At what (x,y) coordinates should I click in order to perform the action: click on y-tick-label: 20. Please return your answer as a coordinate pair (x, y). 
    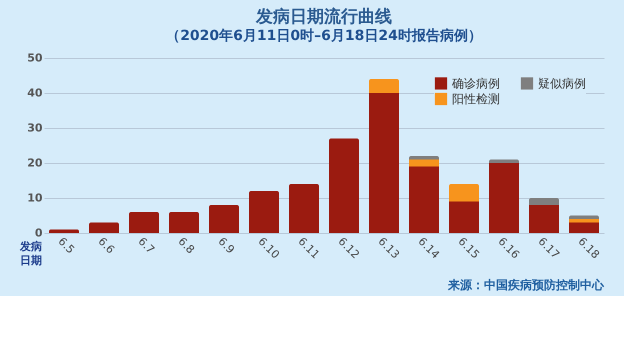
    Looking at the image, I should click on (35, 163).